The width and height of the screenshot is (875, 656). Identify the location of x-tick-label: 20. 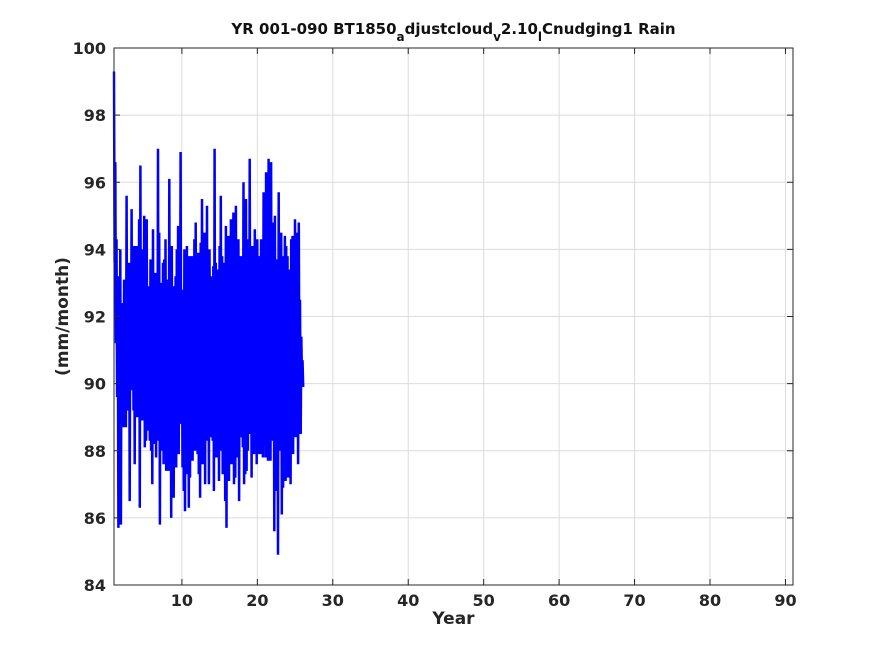
(257, 600).